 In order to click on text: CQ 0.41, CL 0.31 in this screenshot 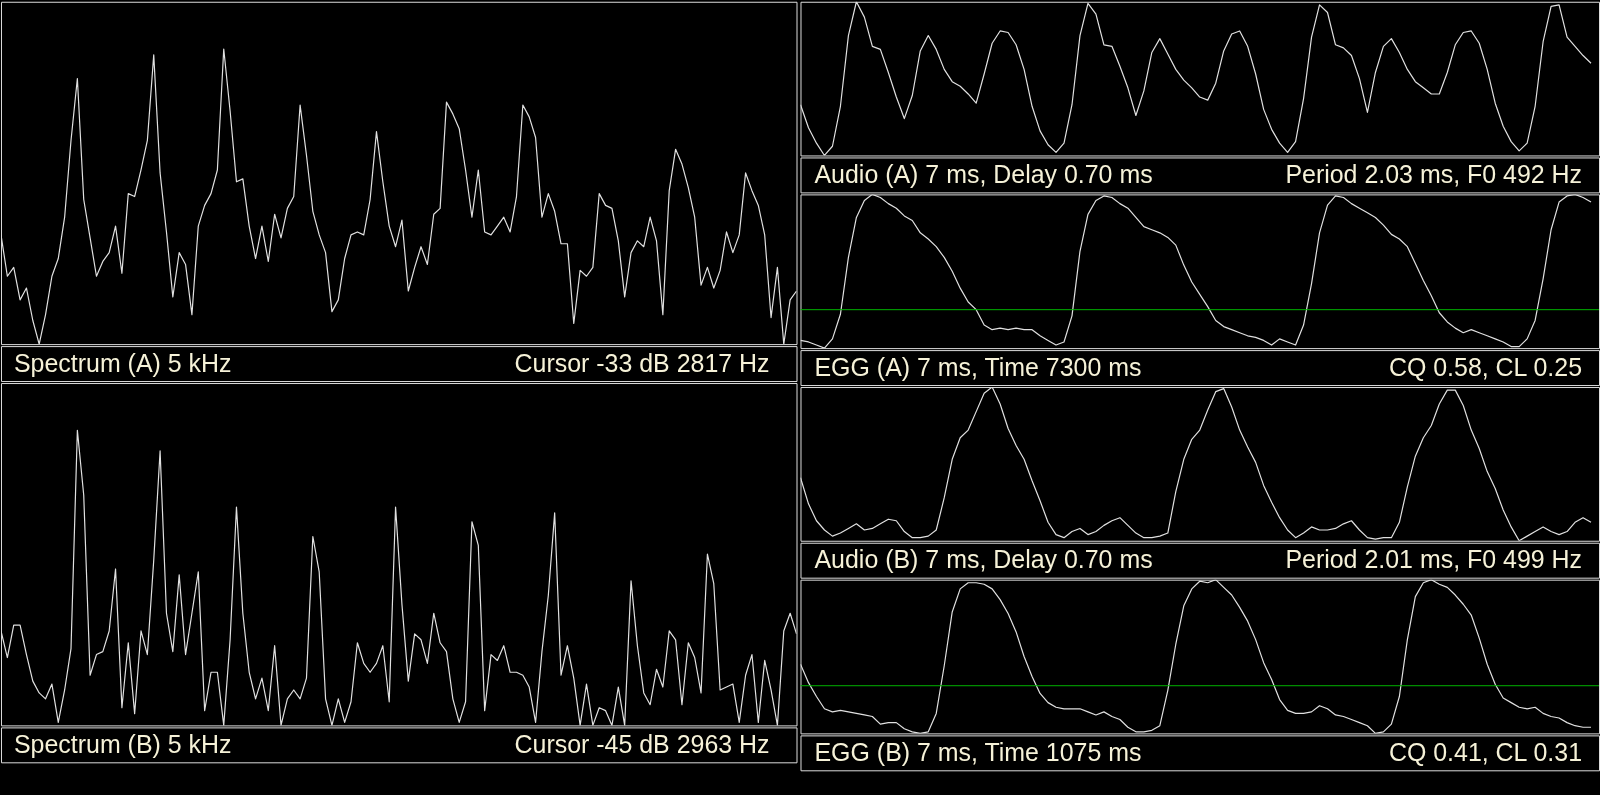, I will do `click(1485, 751)`.